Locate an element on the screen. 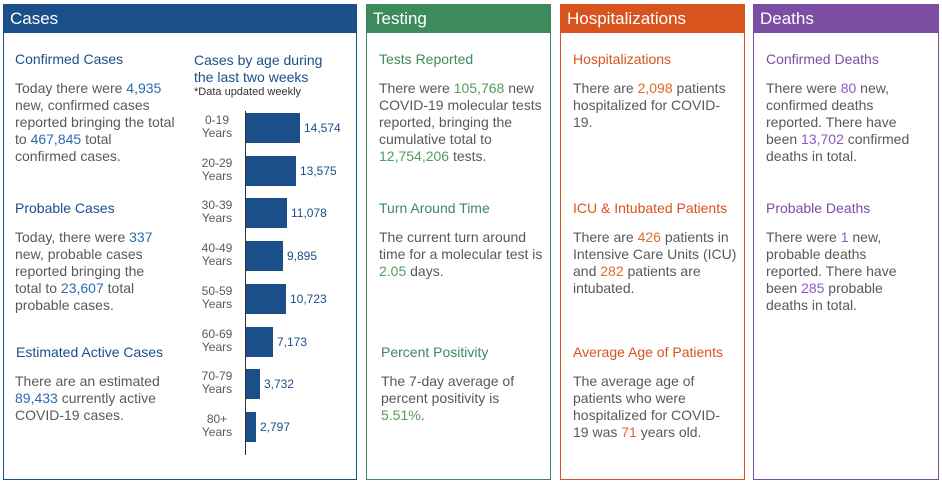 The image size is (942, 485). hospitalized-count: 2,098 is located at coordinates (655, 88).